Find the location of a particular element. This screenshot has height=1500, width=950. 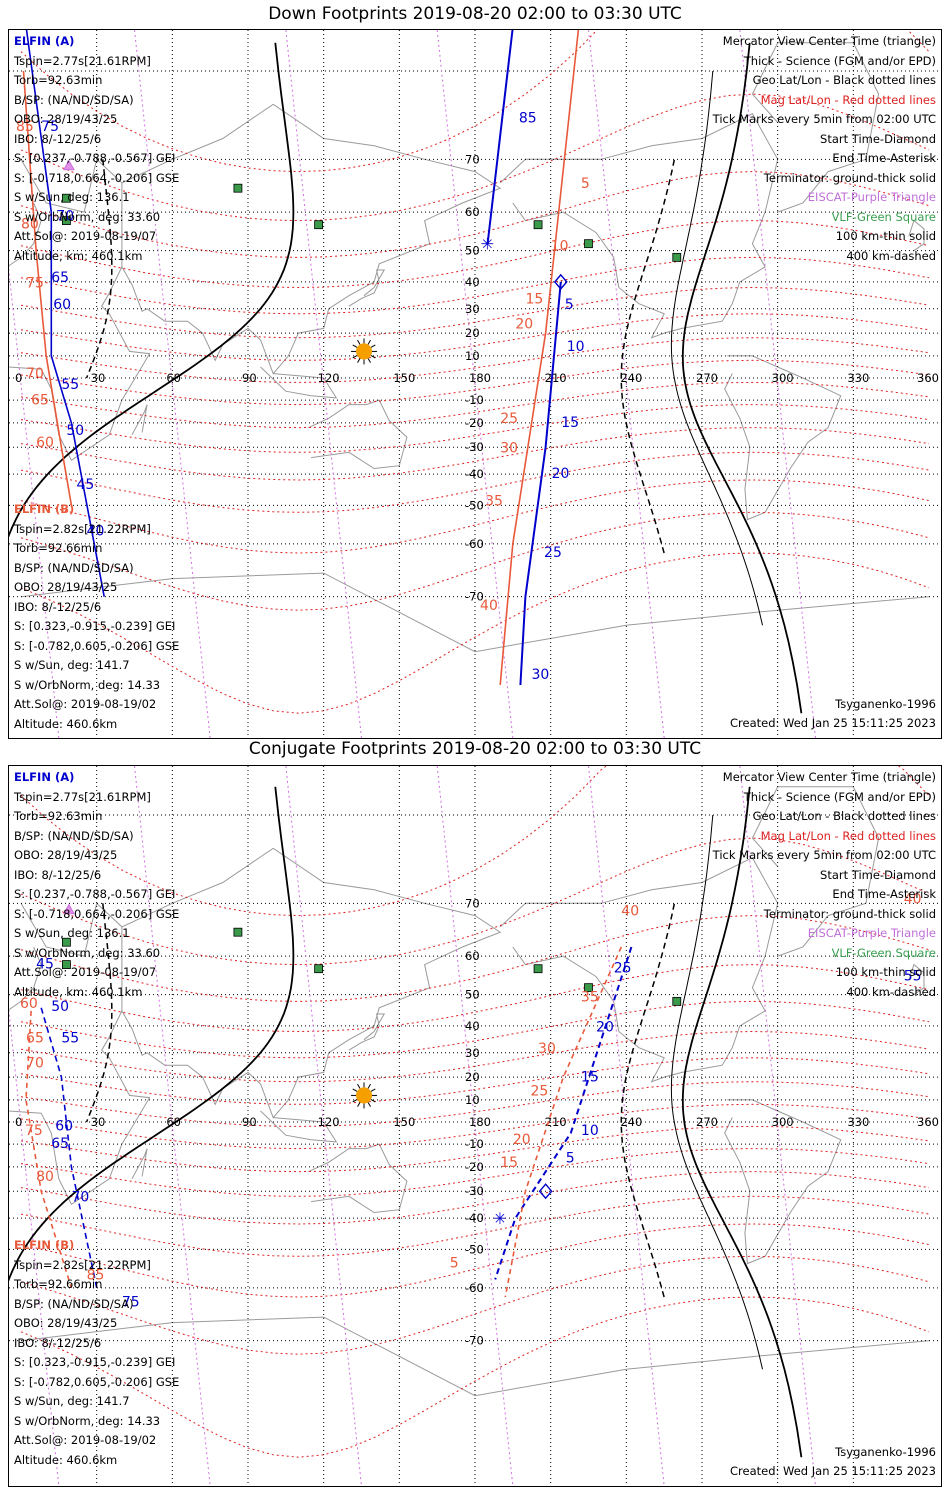

terminator-east is located at coordinates (742, 1122).